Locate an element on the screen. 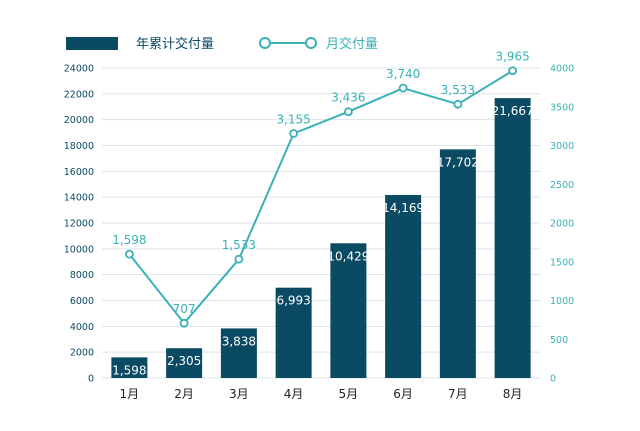 The height and width of the screenshot is (431, 640). left-tick-label: 24000 is located at coordinates (79, 69).